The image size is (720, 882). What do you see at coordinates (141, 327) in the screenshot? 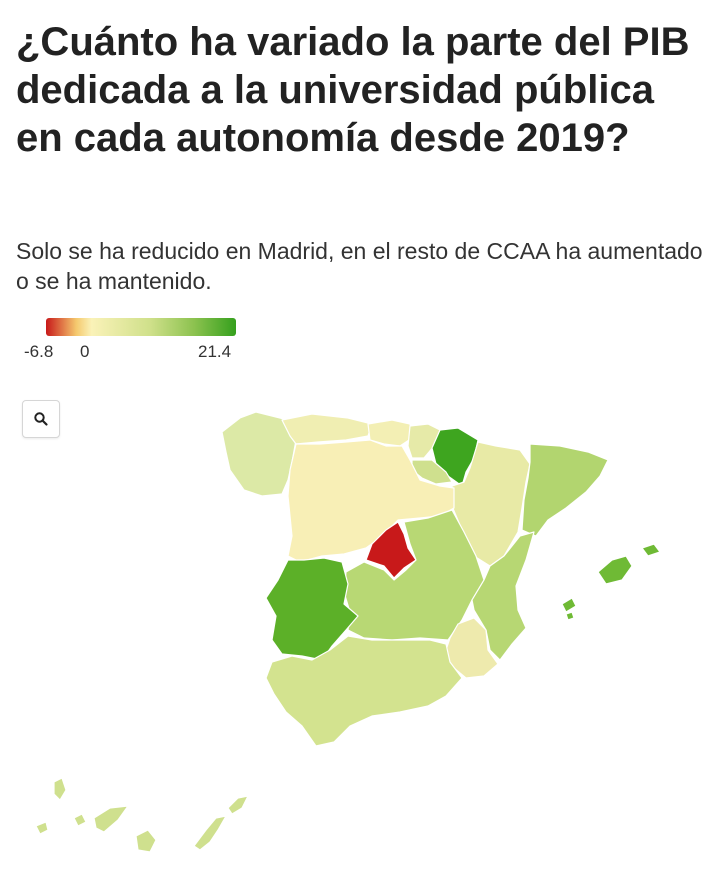
I see `legend-gradient-bar` at bounding box center [141, 327].